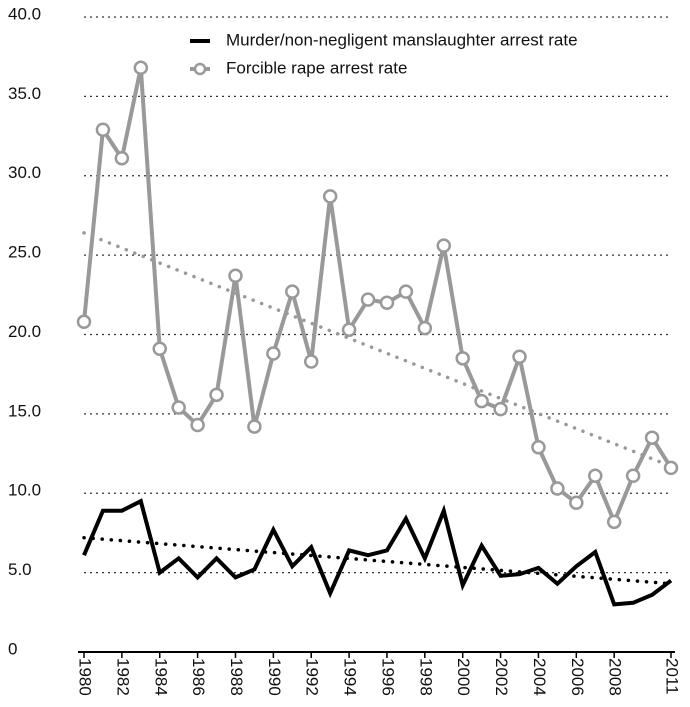 The height and width of the screenshot is (707, 690). Describe the element at coordinates (85, 677) in the screenshot. I see `x-tick-label: 1980` at that location.